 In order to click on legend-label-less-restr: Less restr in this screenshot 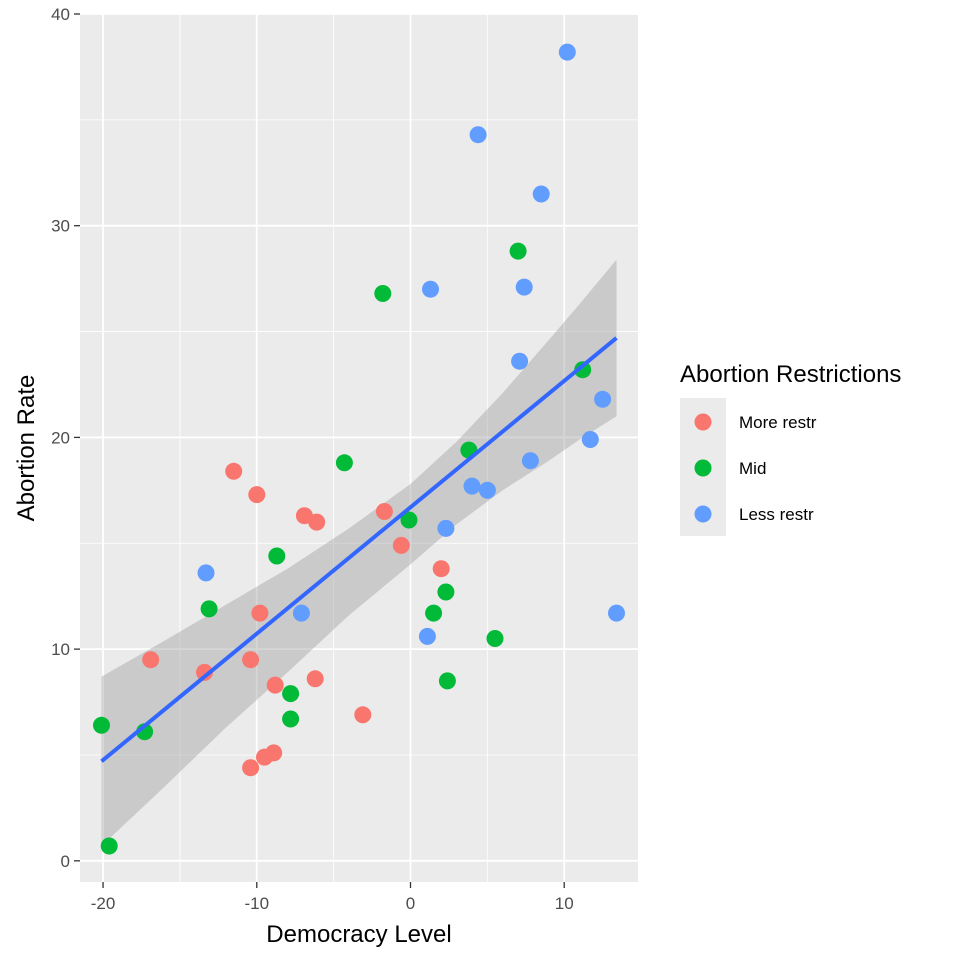, I will do `click(776, 514)`.